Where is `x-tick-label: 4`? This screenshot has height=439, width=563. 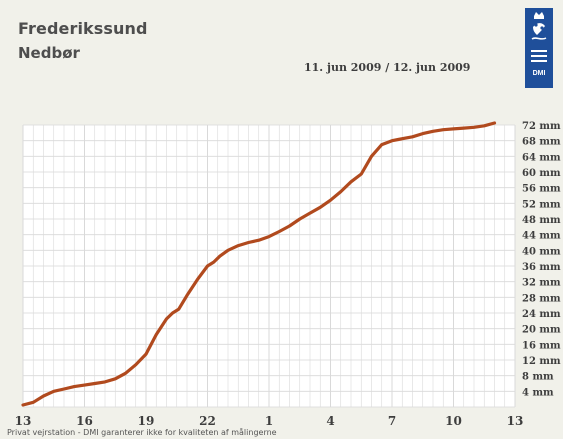 x-tick-label: 4 is located at coordinates (330, 421).